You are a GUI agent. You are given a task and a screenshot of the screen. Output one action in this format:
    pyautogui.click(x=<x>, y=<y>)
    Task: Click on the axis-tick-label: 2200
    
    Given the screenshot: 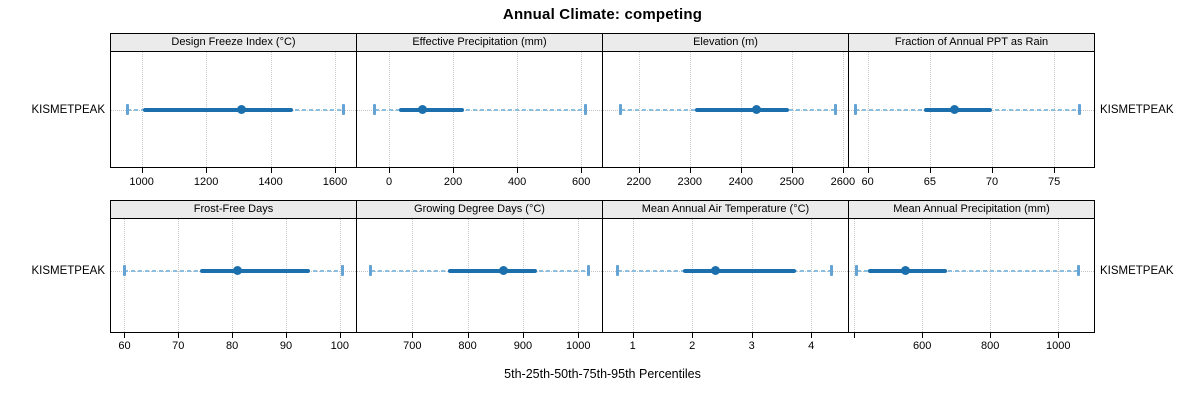 What is the action you would take?
    pyautogui.click(x=638, y=182)
    